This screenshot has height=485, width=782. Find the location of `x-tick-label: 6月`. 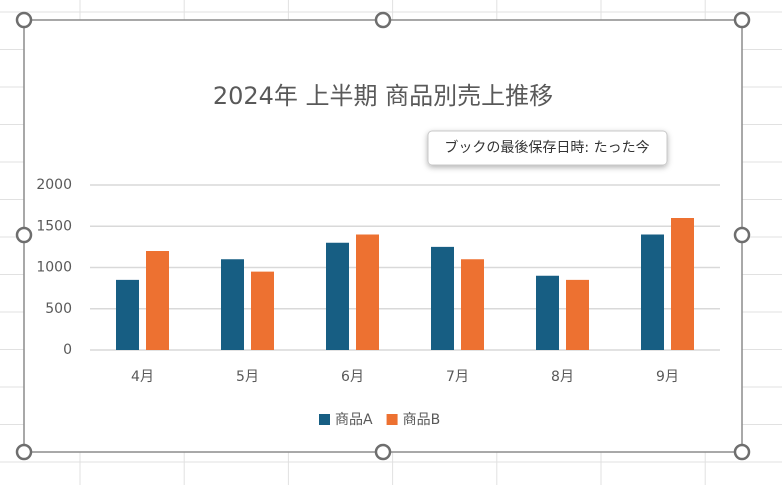

x-tick-label: 6月 is located at coordinates (352, 377).